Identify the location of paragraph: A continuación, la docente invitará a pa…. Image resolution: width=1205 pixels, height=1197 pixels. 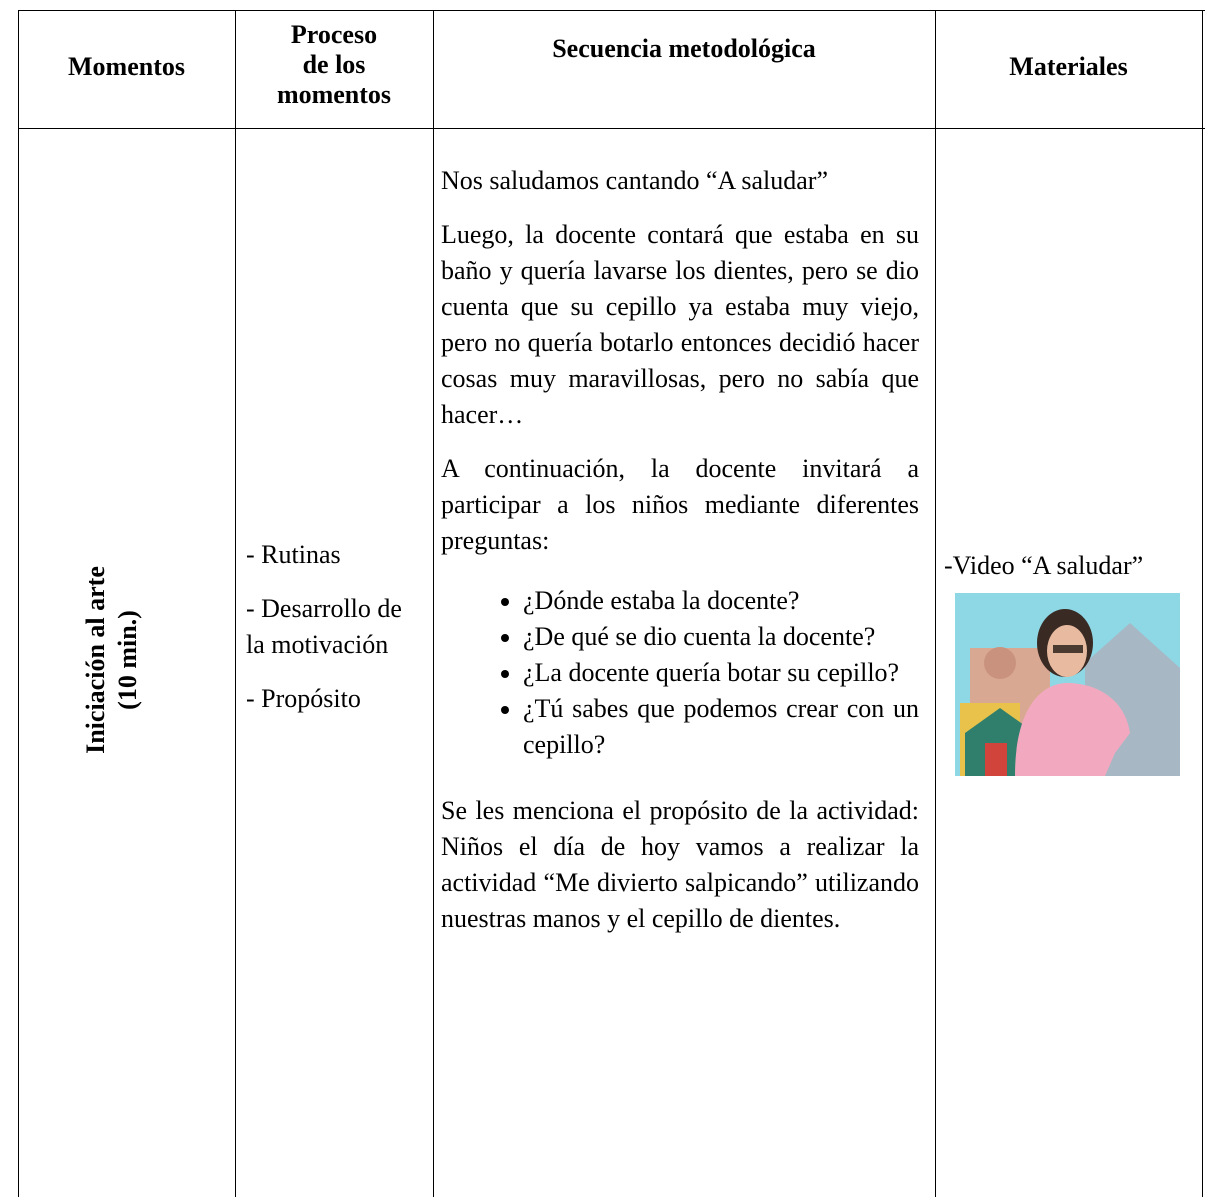
(680, 504).